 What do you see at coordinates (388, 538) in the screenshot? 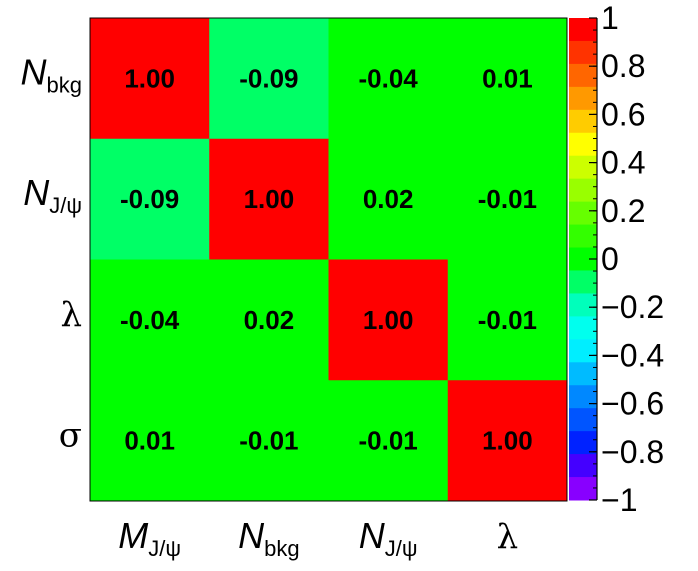
I see `column-label: NJ/ψ` at bounding box center [388, 538].